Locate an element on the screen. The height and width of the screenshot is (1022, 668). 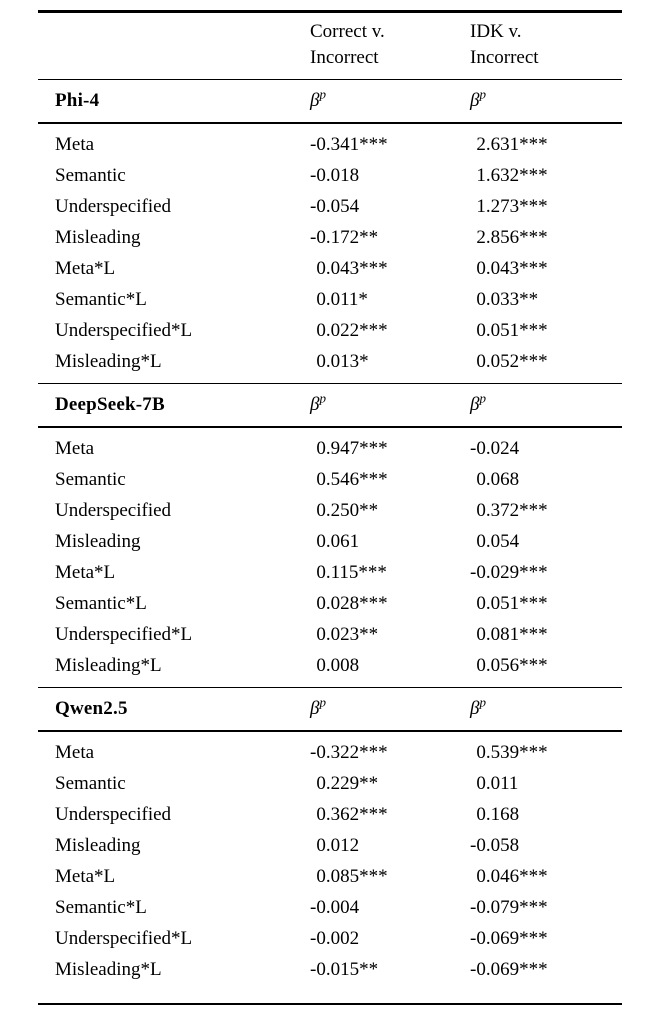
coef-idk-v-incorrect: -0.033** is located at coordinates (507, 299).